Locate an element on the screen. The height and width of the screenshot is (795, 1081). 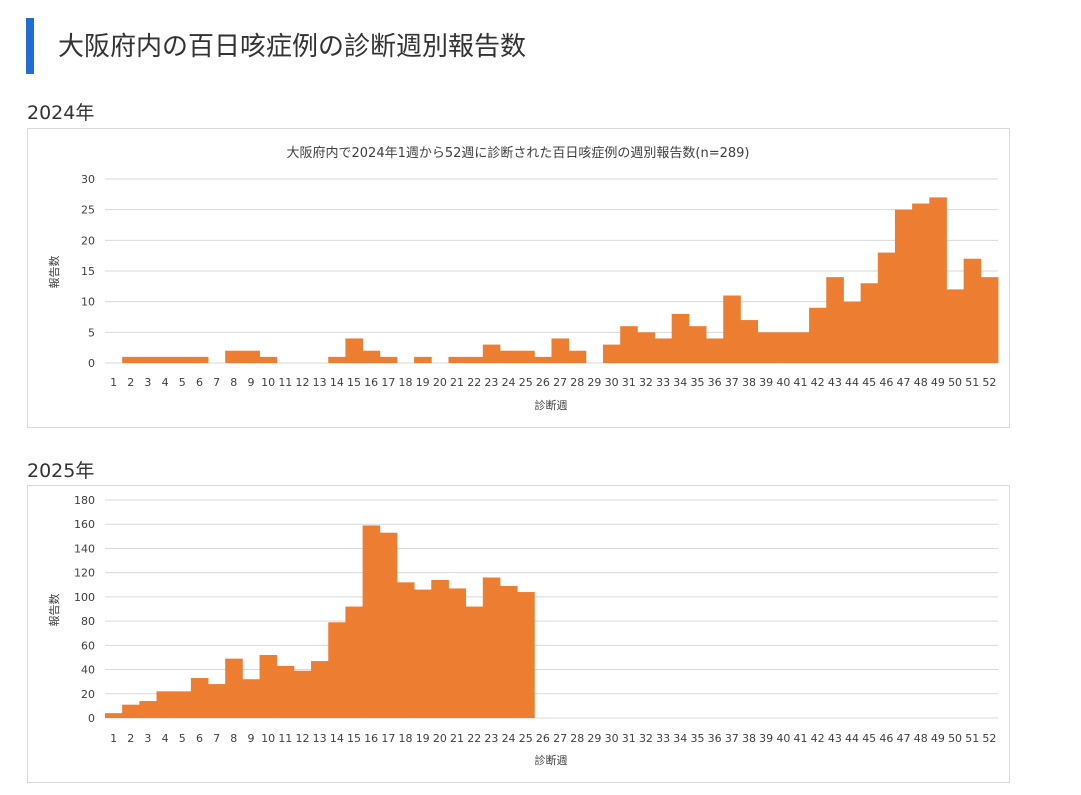
year-label-2024: 2024年 is located at coordinates (61, 113).